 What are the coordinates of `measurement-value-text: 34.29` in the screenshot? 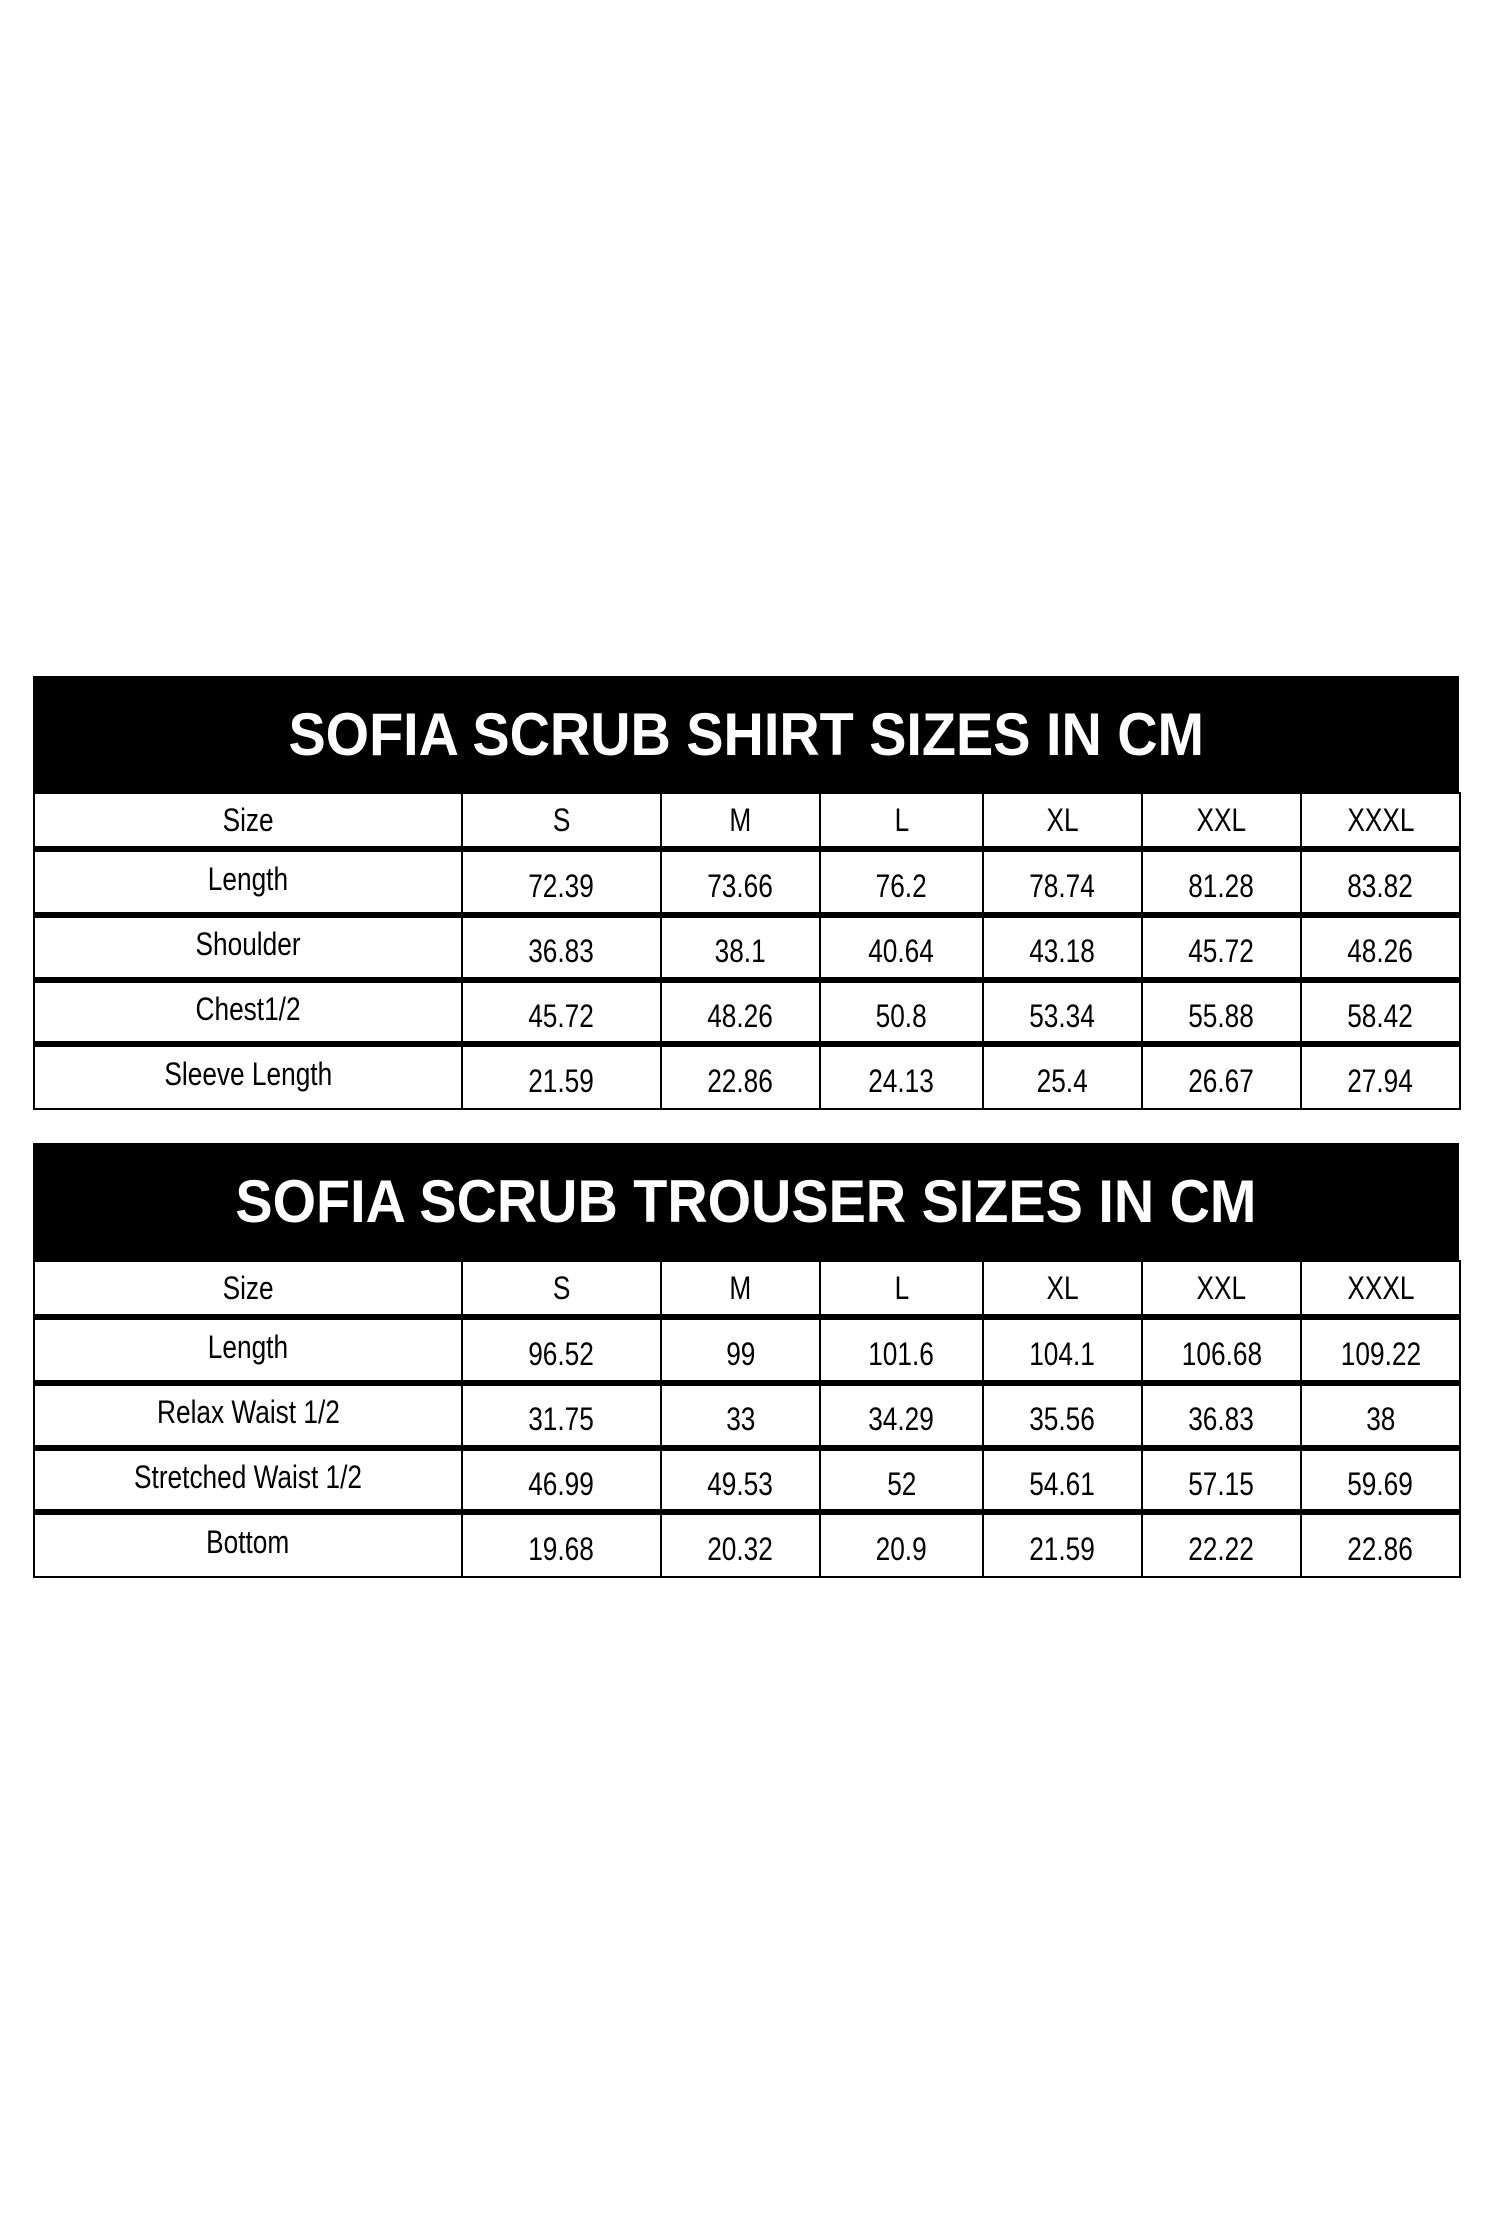 It's located at (901, 1419).